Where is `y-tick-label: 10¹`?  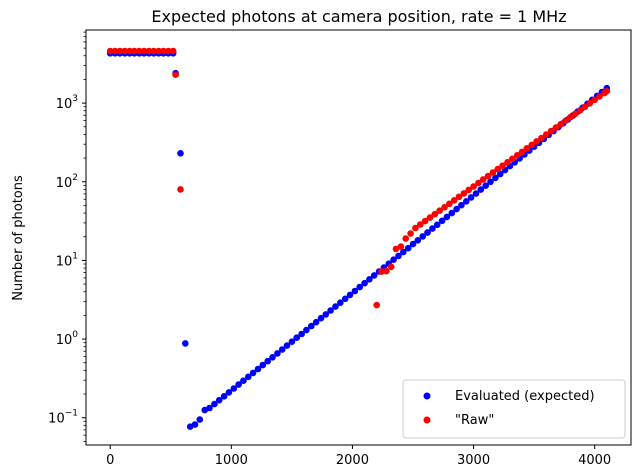 y-tick-label: 10¹ is located at coordinates (67, 260).